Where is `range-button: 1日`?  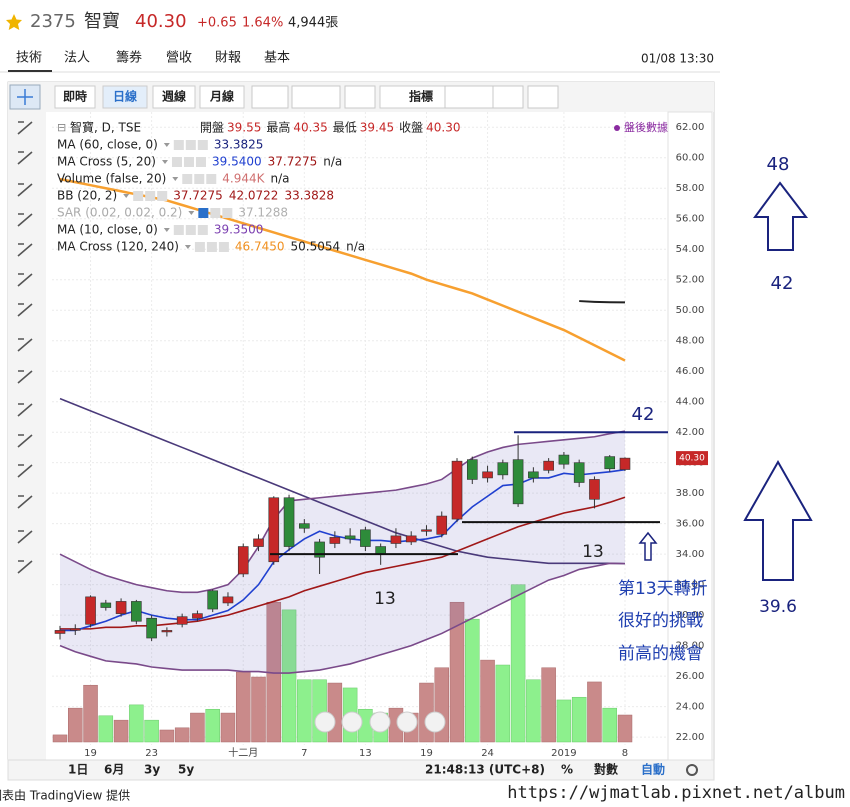 range-button: 1日 is located at coordinates (78, 770).